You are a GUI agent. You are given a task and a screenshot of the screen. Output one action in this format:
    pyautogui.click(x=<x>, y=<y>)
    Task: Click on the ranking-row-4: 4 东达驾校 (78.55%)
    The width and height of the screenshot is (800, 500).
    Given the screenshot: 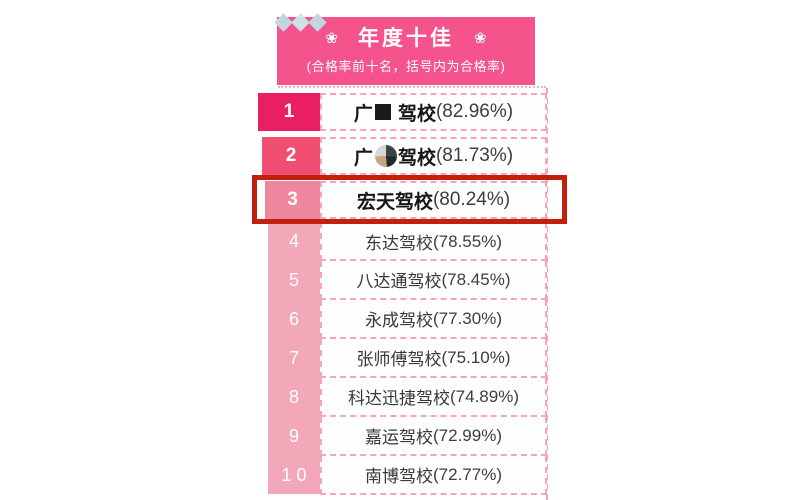 What is the action you would take?
    pyautogui.click(x=400, y=241)
    